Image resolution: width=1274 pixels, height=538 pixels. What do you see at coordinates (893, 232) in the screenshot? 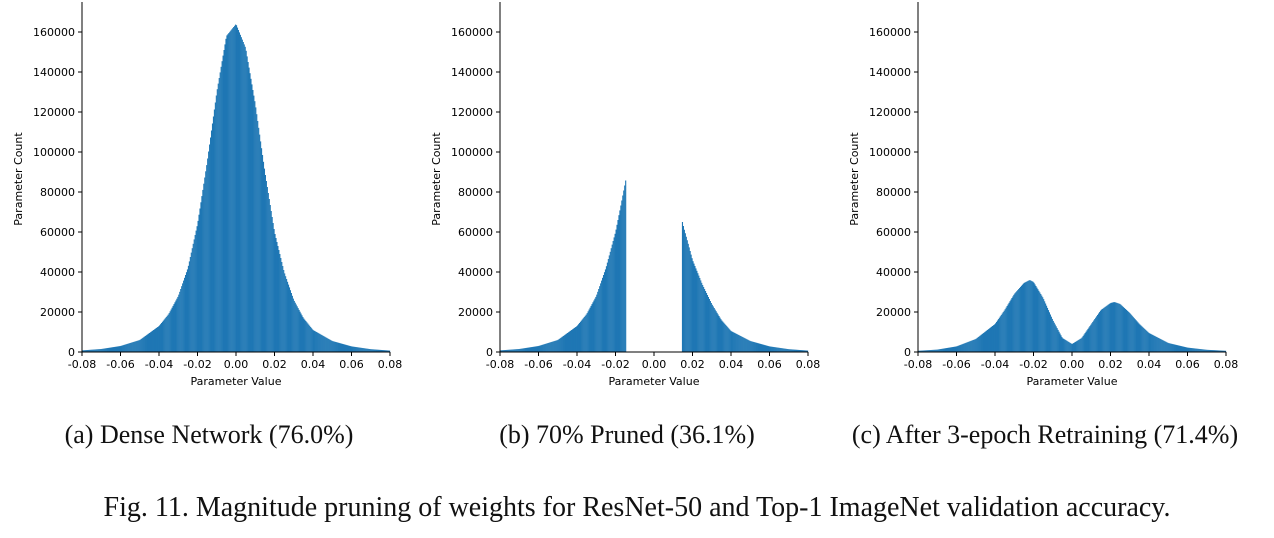
I see `y-tick-label: 60000` at bounding box center [893, 232].